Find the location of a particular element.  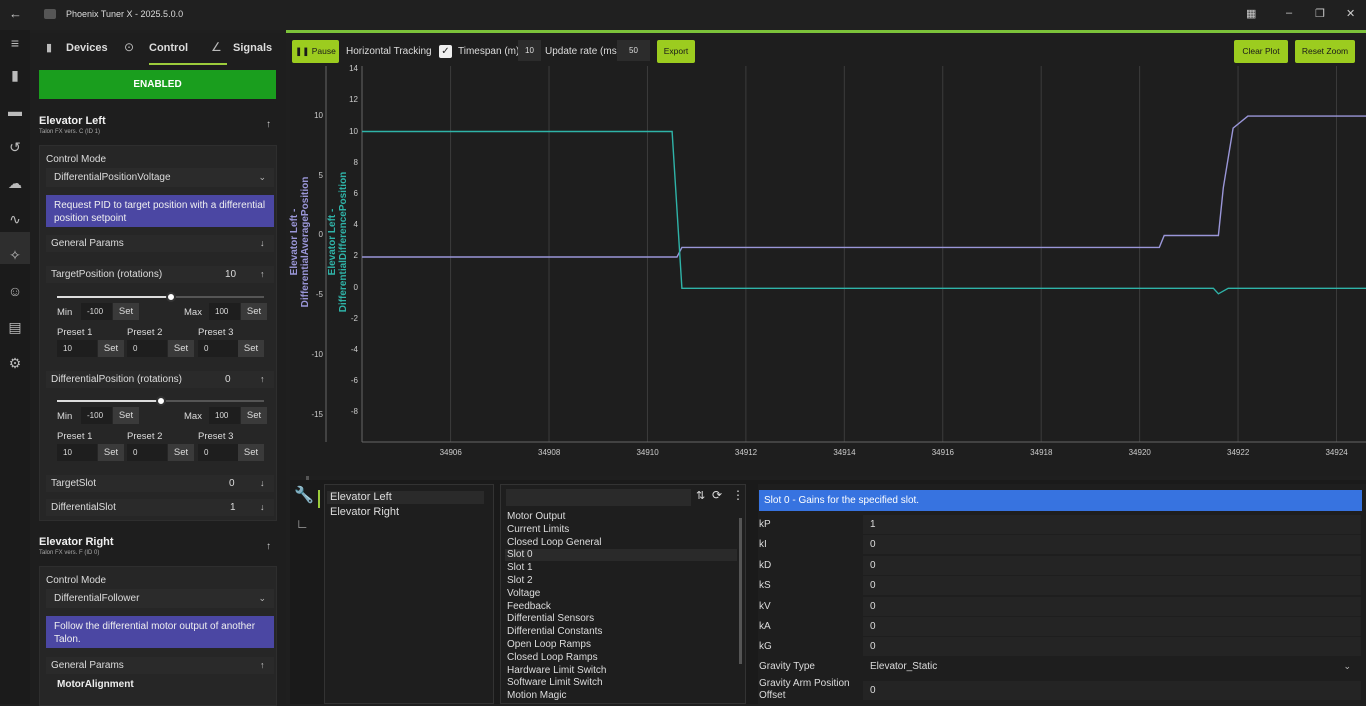

general-params-row: General Params ↓ is located at coordinates (160, 243).